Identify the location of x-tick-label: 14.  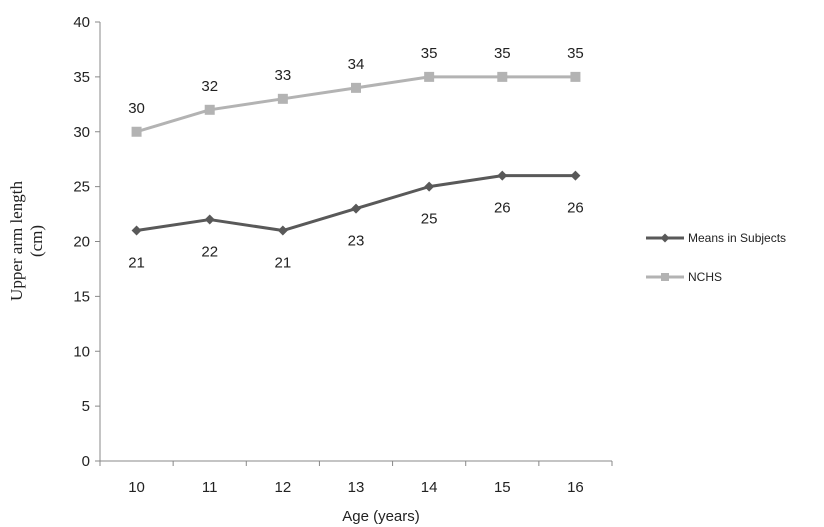
(429, 487).